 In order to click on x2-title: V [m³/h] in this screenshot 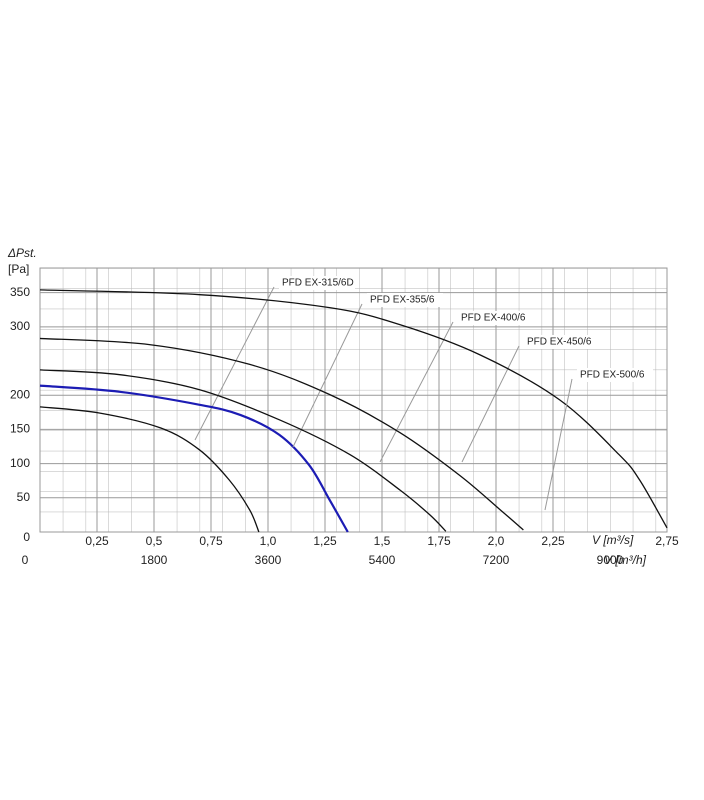, I will do `click(625, 560)`.